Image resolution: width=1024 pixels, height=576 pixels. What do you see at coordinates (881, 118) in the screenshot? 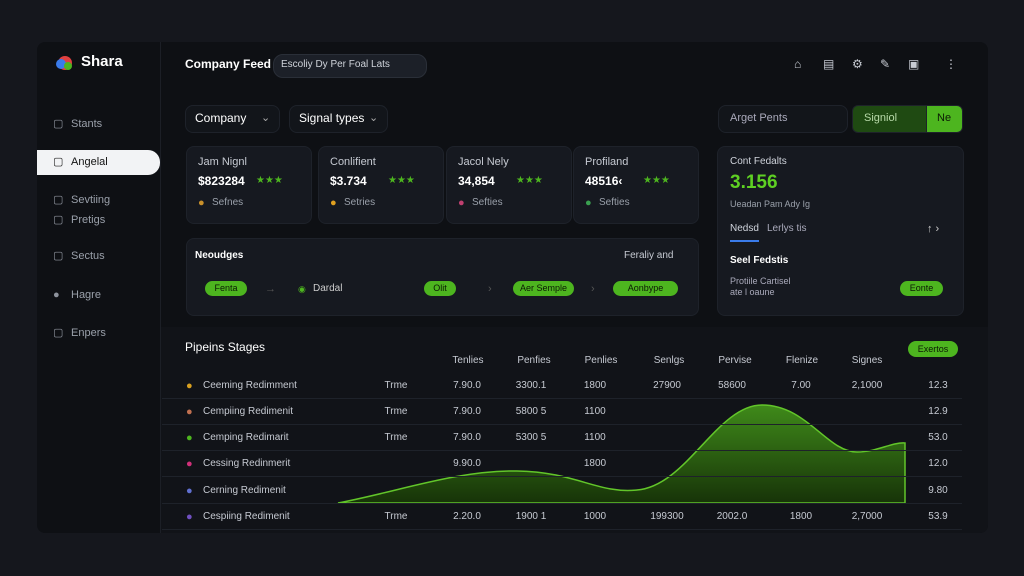
I see `signal-button-text: Signiol` at bounding box center [881, 118].